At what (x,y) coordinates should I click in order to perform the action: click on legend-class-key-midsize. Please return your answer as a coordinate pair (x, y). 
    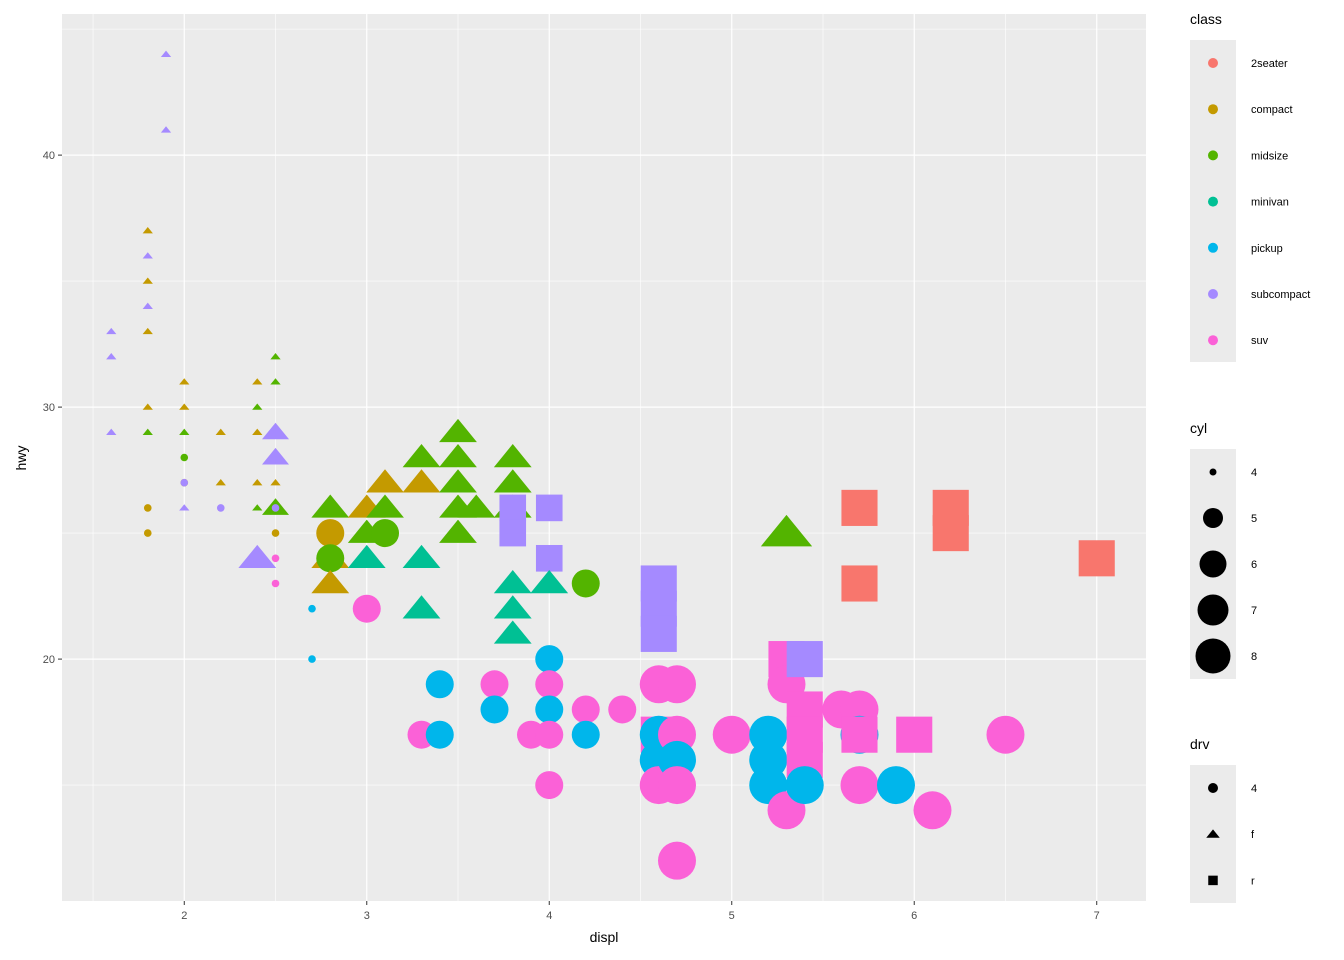
    Looking at the image, I should click on (1213, 155).